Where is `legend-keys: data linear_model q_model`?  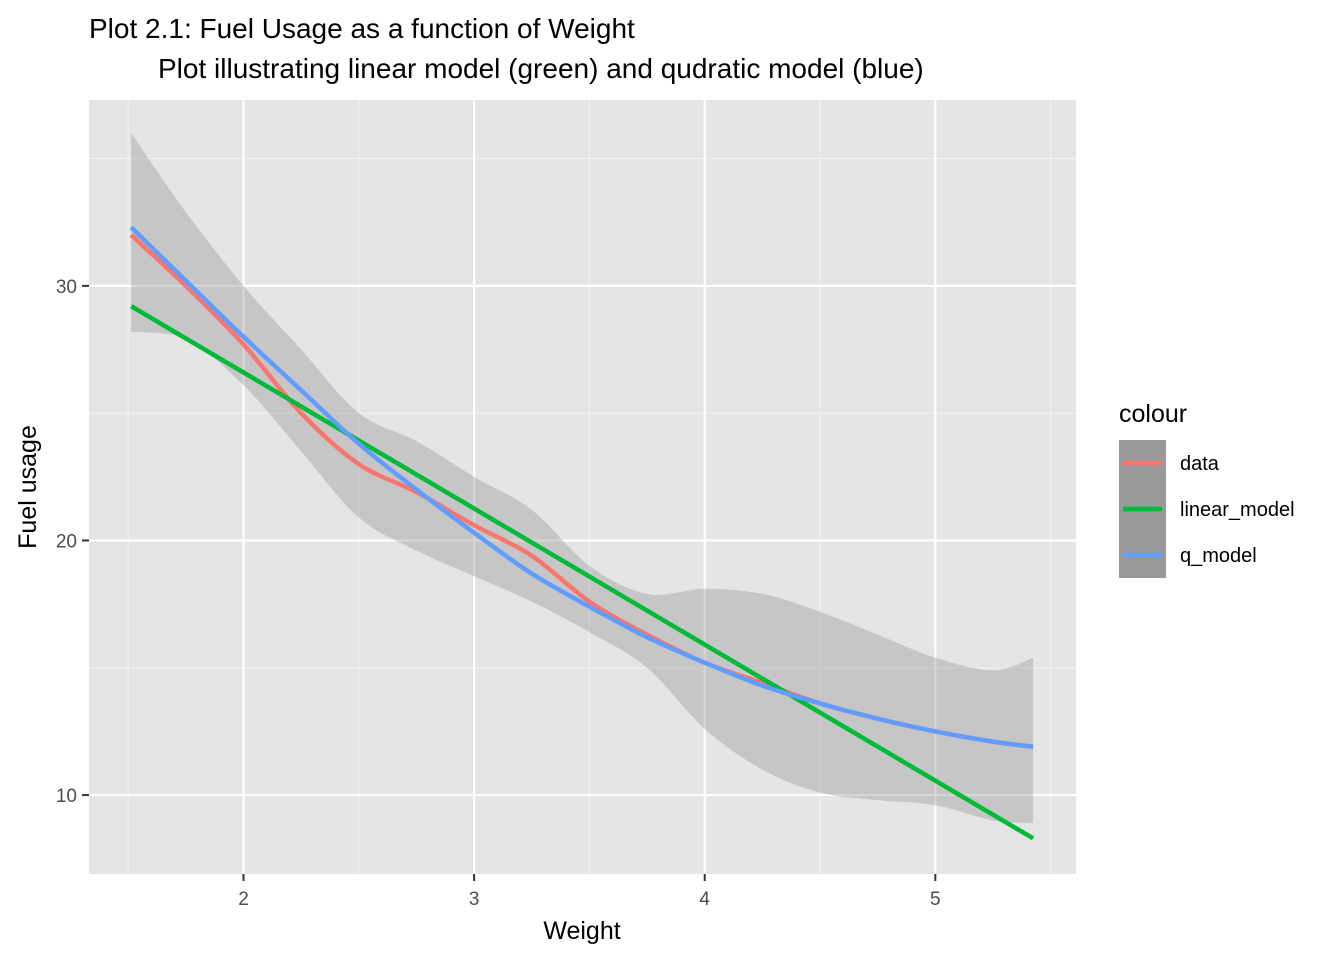 legend-keys: data linear_model q_model is located at coordinates (1207, 509).